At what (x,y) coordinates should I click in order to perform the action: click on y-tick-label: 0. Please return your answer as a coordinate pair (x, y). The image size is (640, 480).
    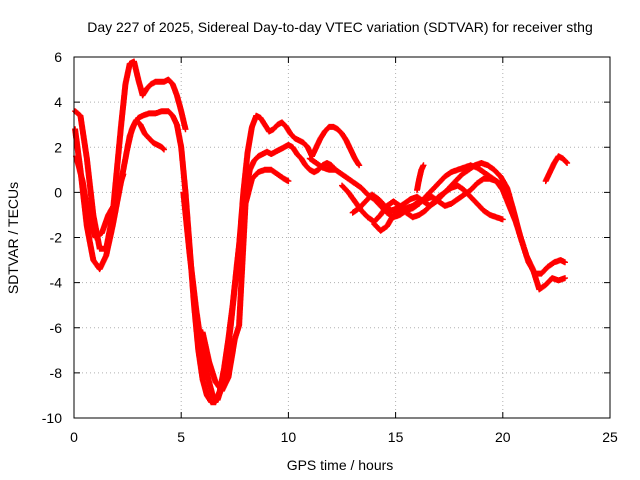
    Looking at the image, I should click on (58, 192).